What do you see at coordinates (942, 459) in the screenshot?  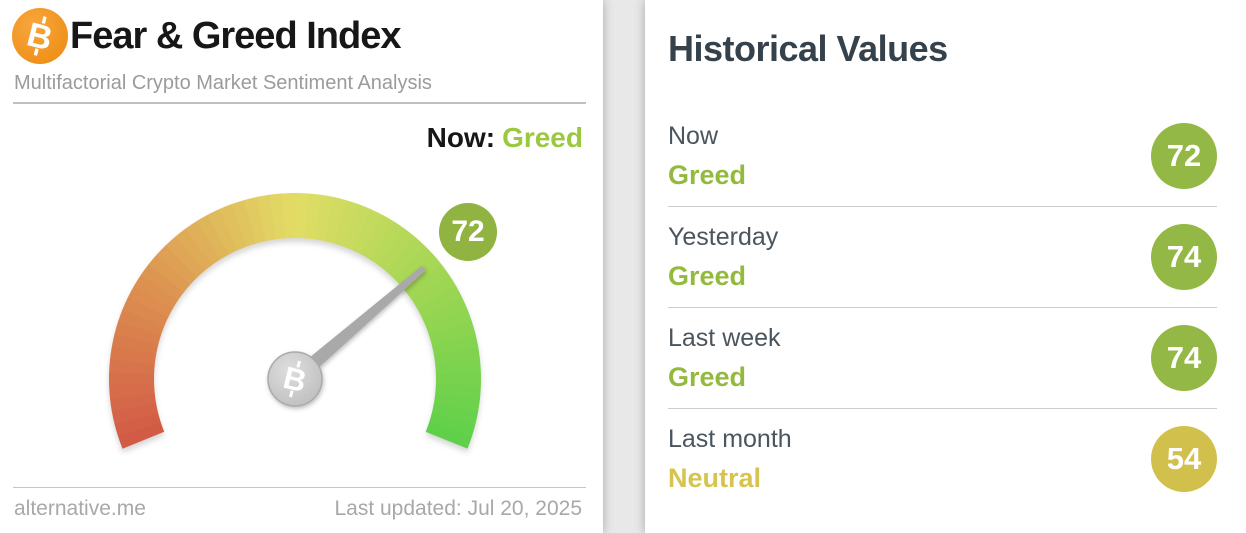 I see `table-row: Last month Neutral 54` at bounding box center [942, 459].